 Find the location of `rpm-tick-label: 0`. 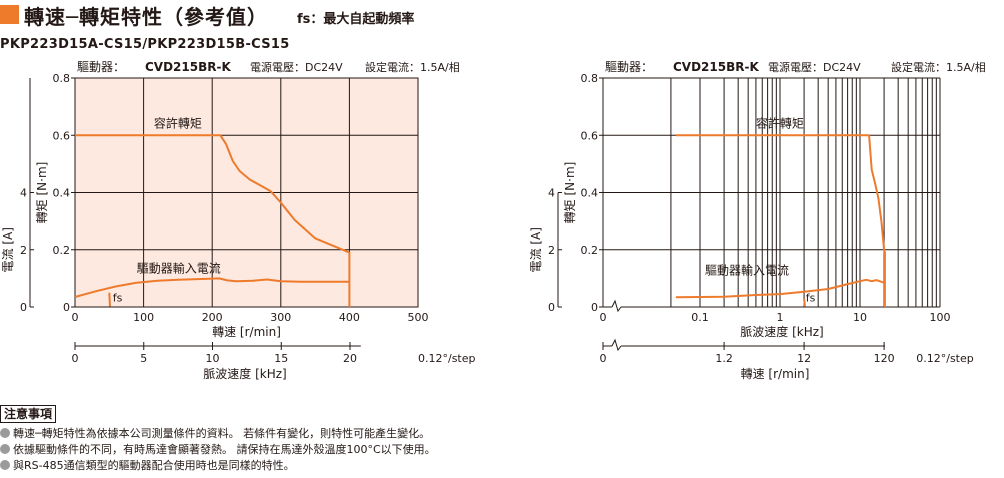

rpm-tick-label: 0 is located at coordinates (603, 358).